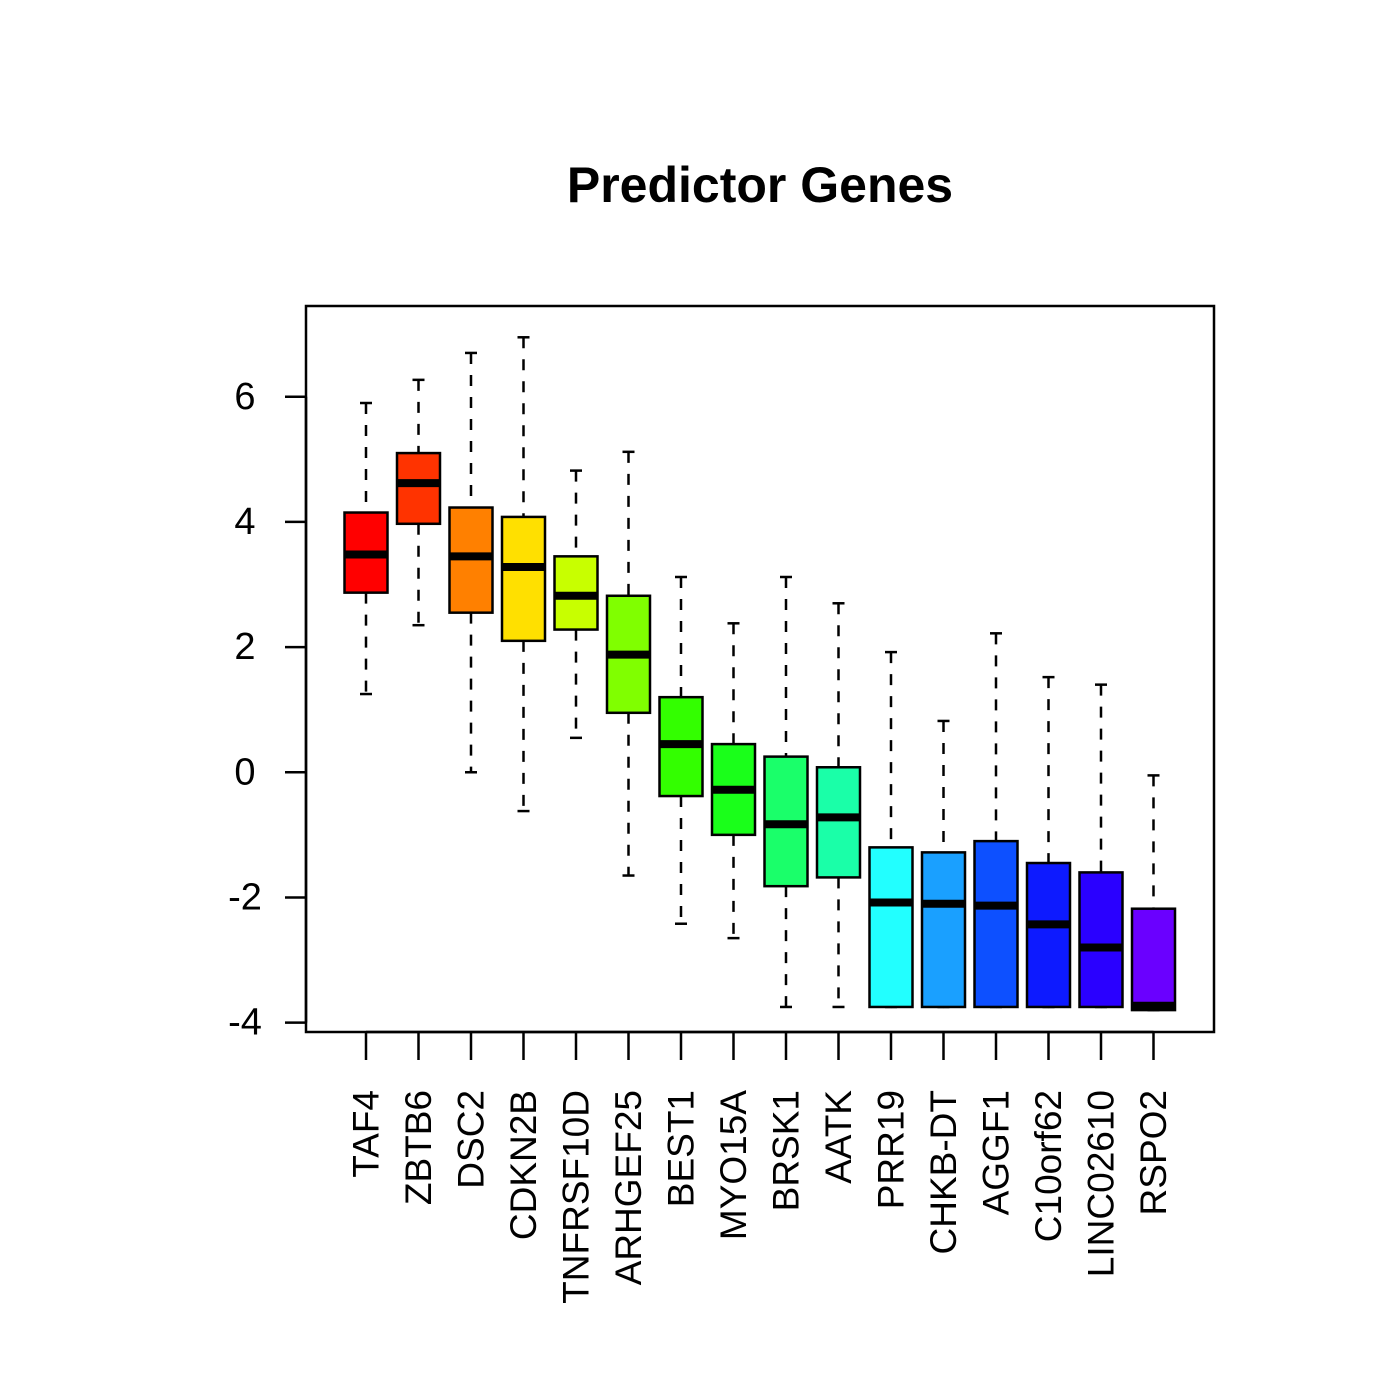 This screenshot has height=1400, width=1400. Describe the element at coordinates (366, 548) in the screenshot. I see `box-taf4` at that location.